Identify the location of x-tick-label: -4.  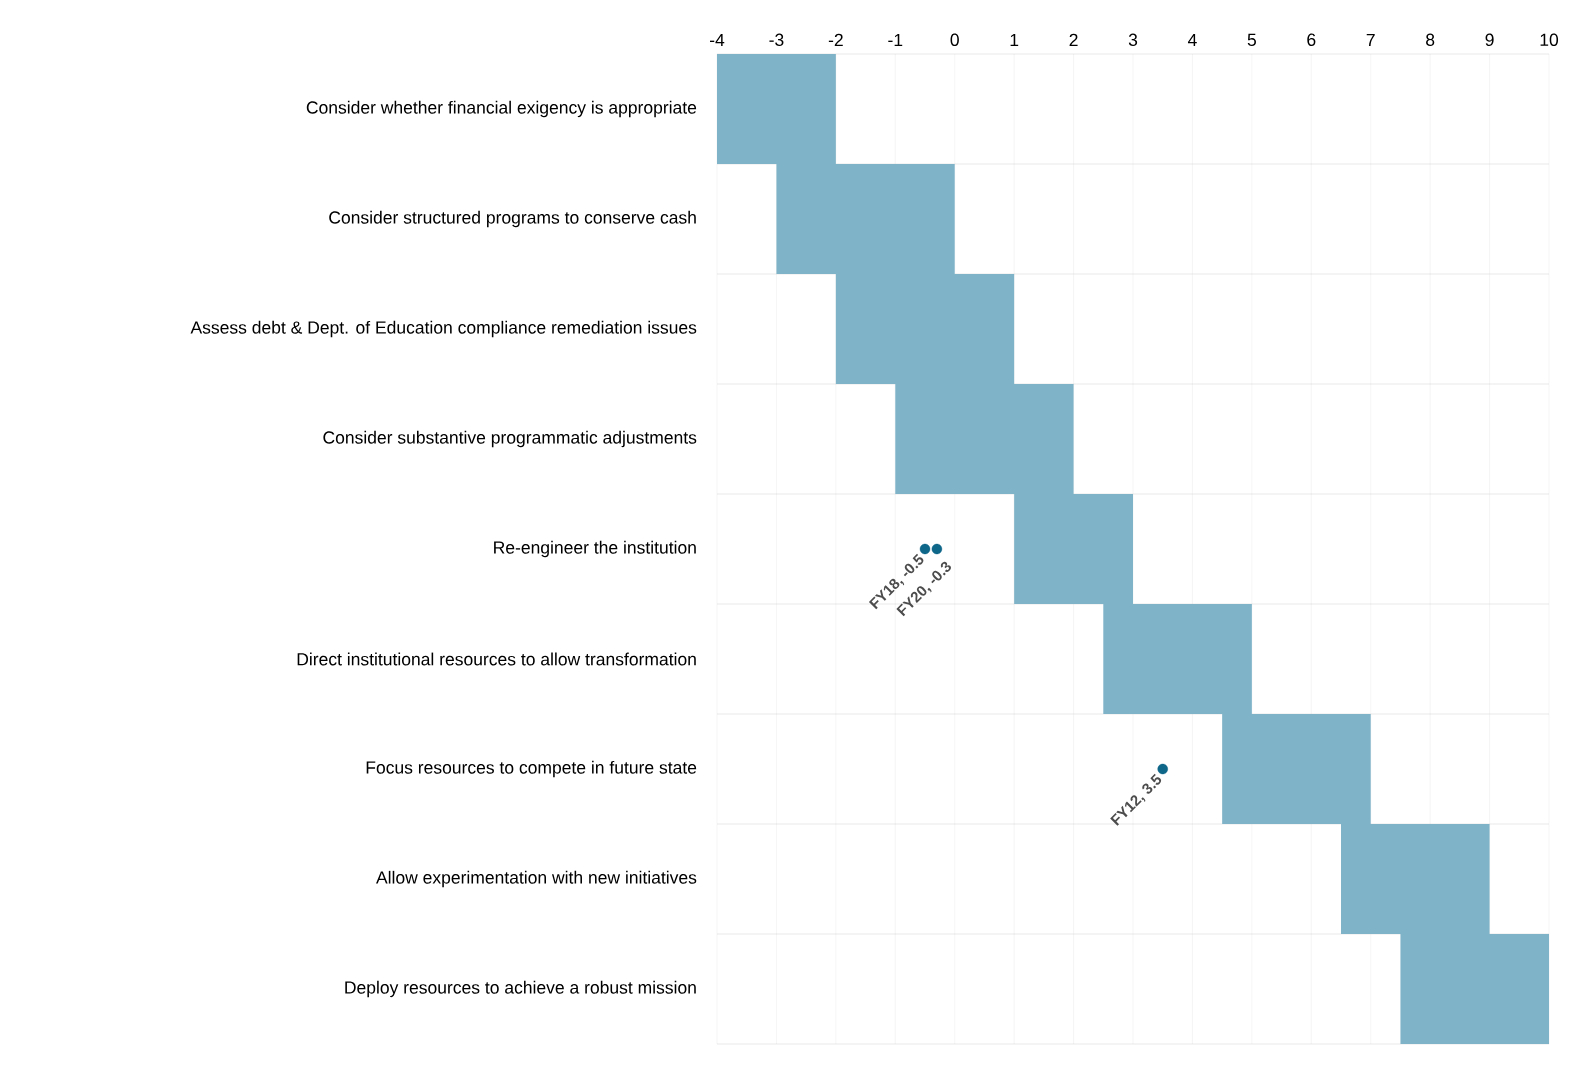
(717, 39).